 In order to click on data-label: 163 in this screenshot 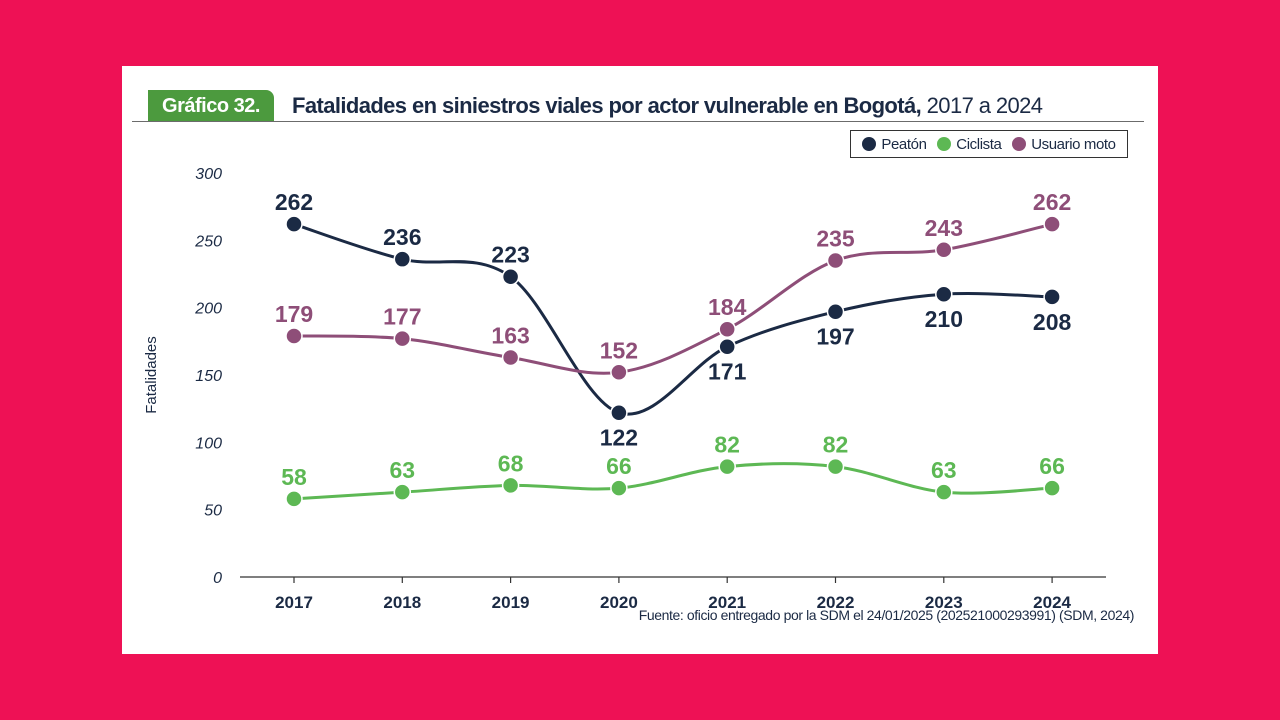, I will do `click(510, 335)`.